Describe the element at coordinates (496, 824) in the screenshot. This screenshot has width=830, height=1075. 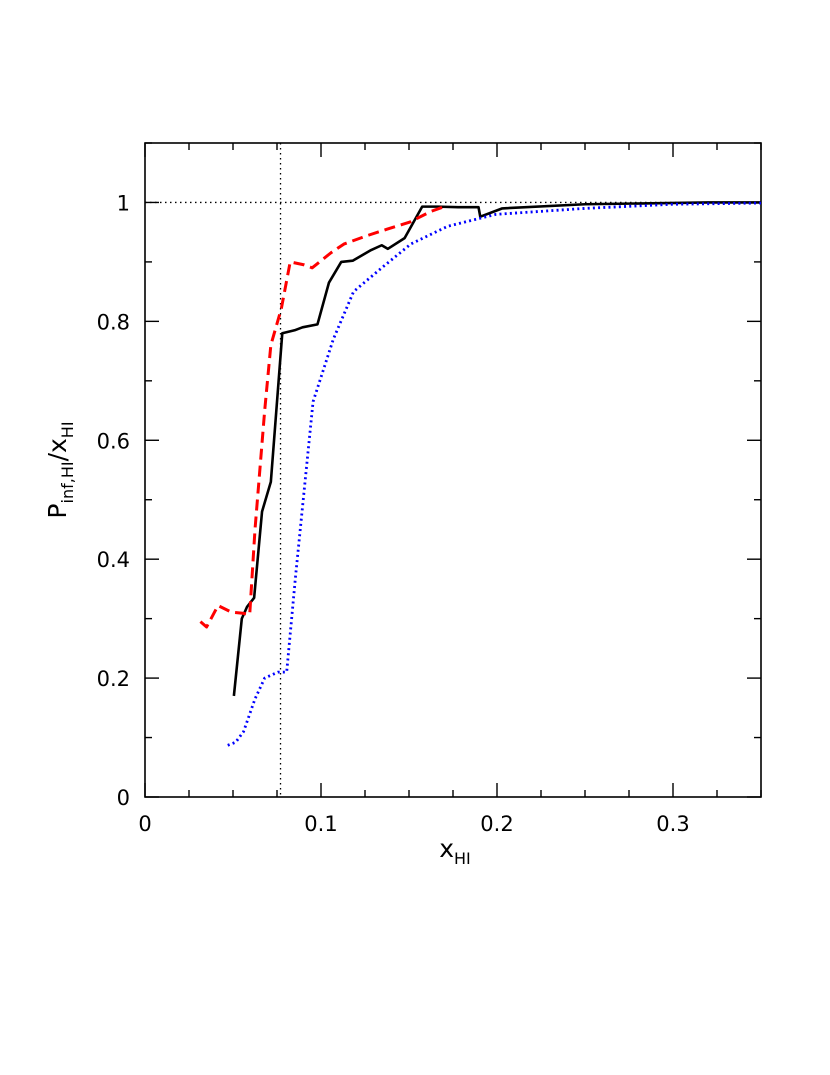
I see `x-tick-label: 0.2` at that location.